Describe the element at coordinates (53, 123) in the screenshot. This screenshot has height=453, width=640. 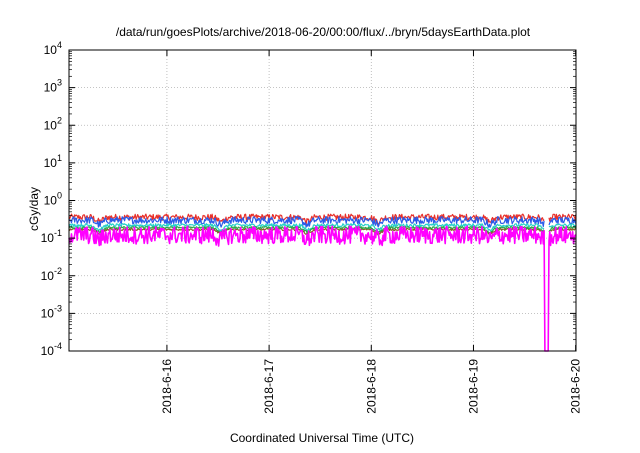
I see `y-tick-label: 10²` at that location.